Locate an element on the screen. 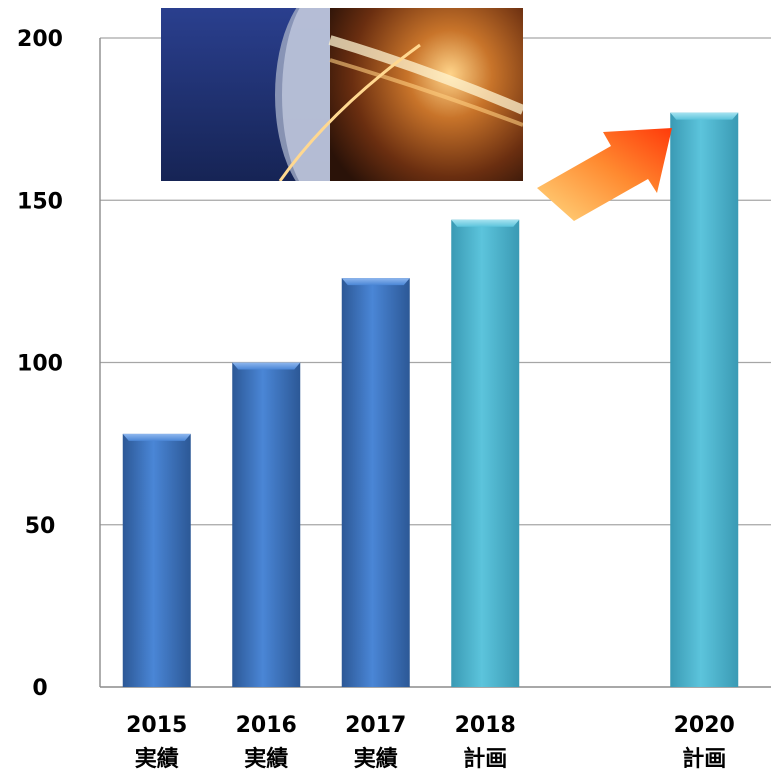  bar-2018 is located at coordinates (485, 453).